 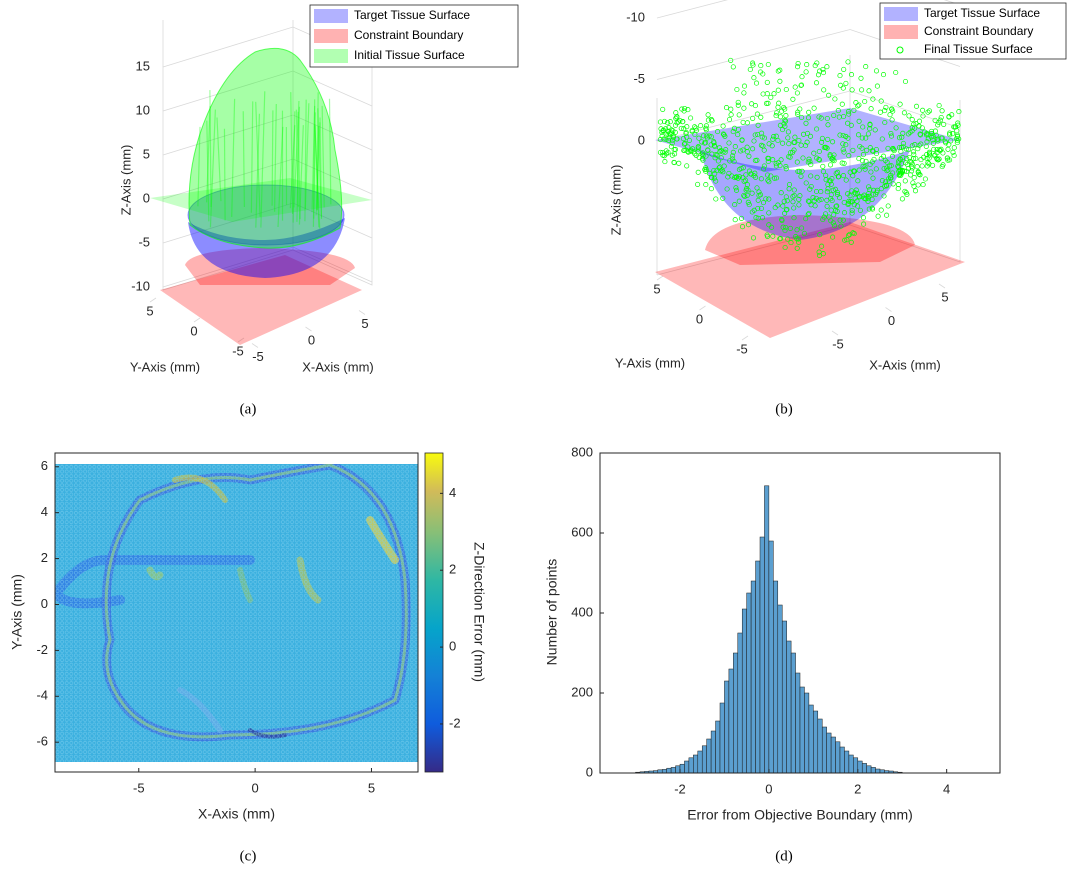 I want to click on x-tick, so click(x=255, y=345).